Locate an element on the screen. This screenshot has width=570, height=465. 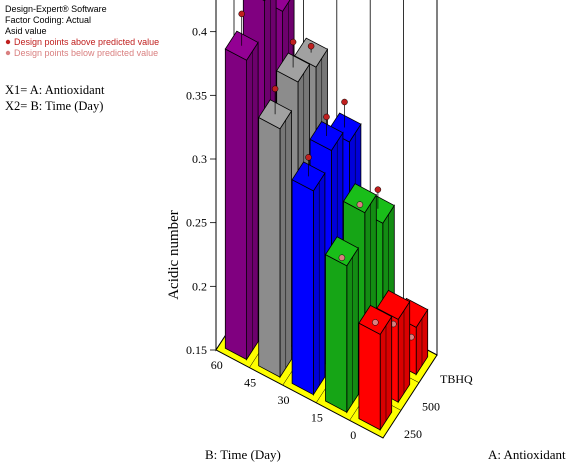
factor-x1-label: X1= A: Antioxidant is located at coordinates (55, 90).